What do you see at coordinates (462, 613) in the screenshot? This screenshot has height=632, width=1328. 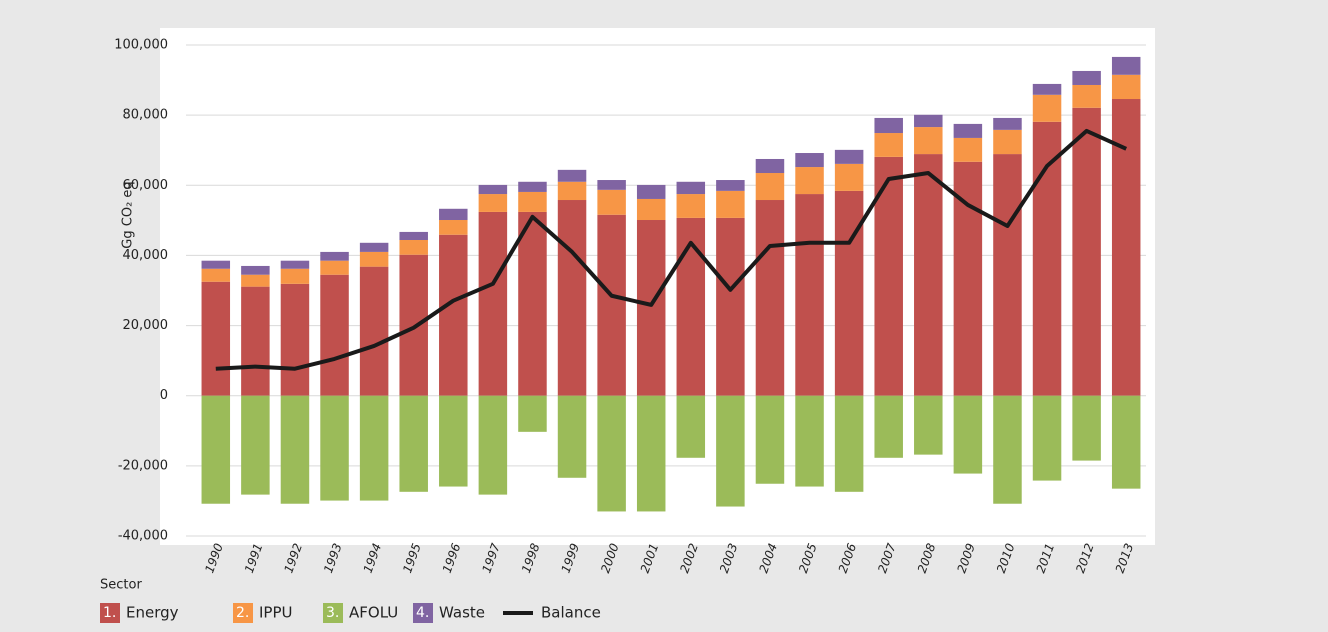 I see `legend-label: Waste` at bounding box center [462, 613].